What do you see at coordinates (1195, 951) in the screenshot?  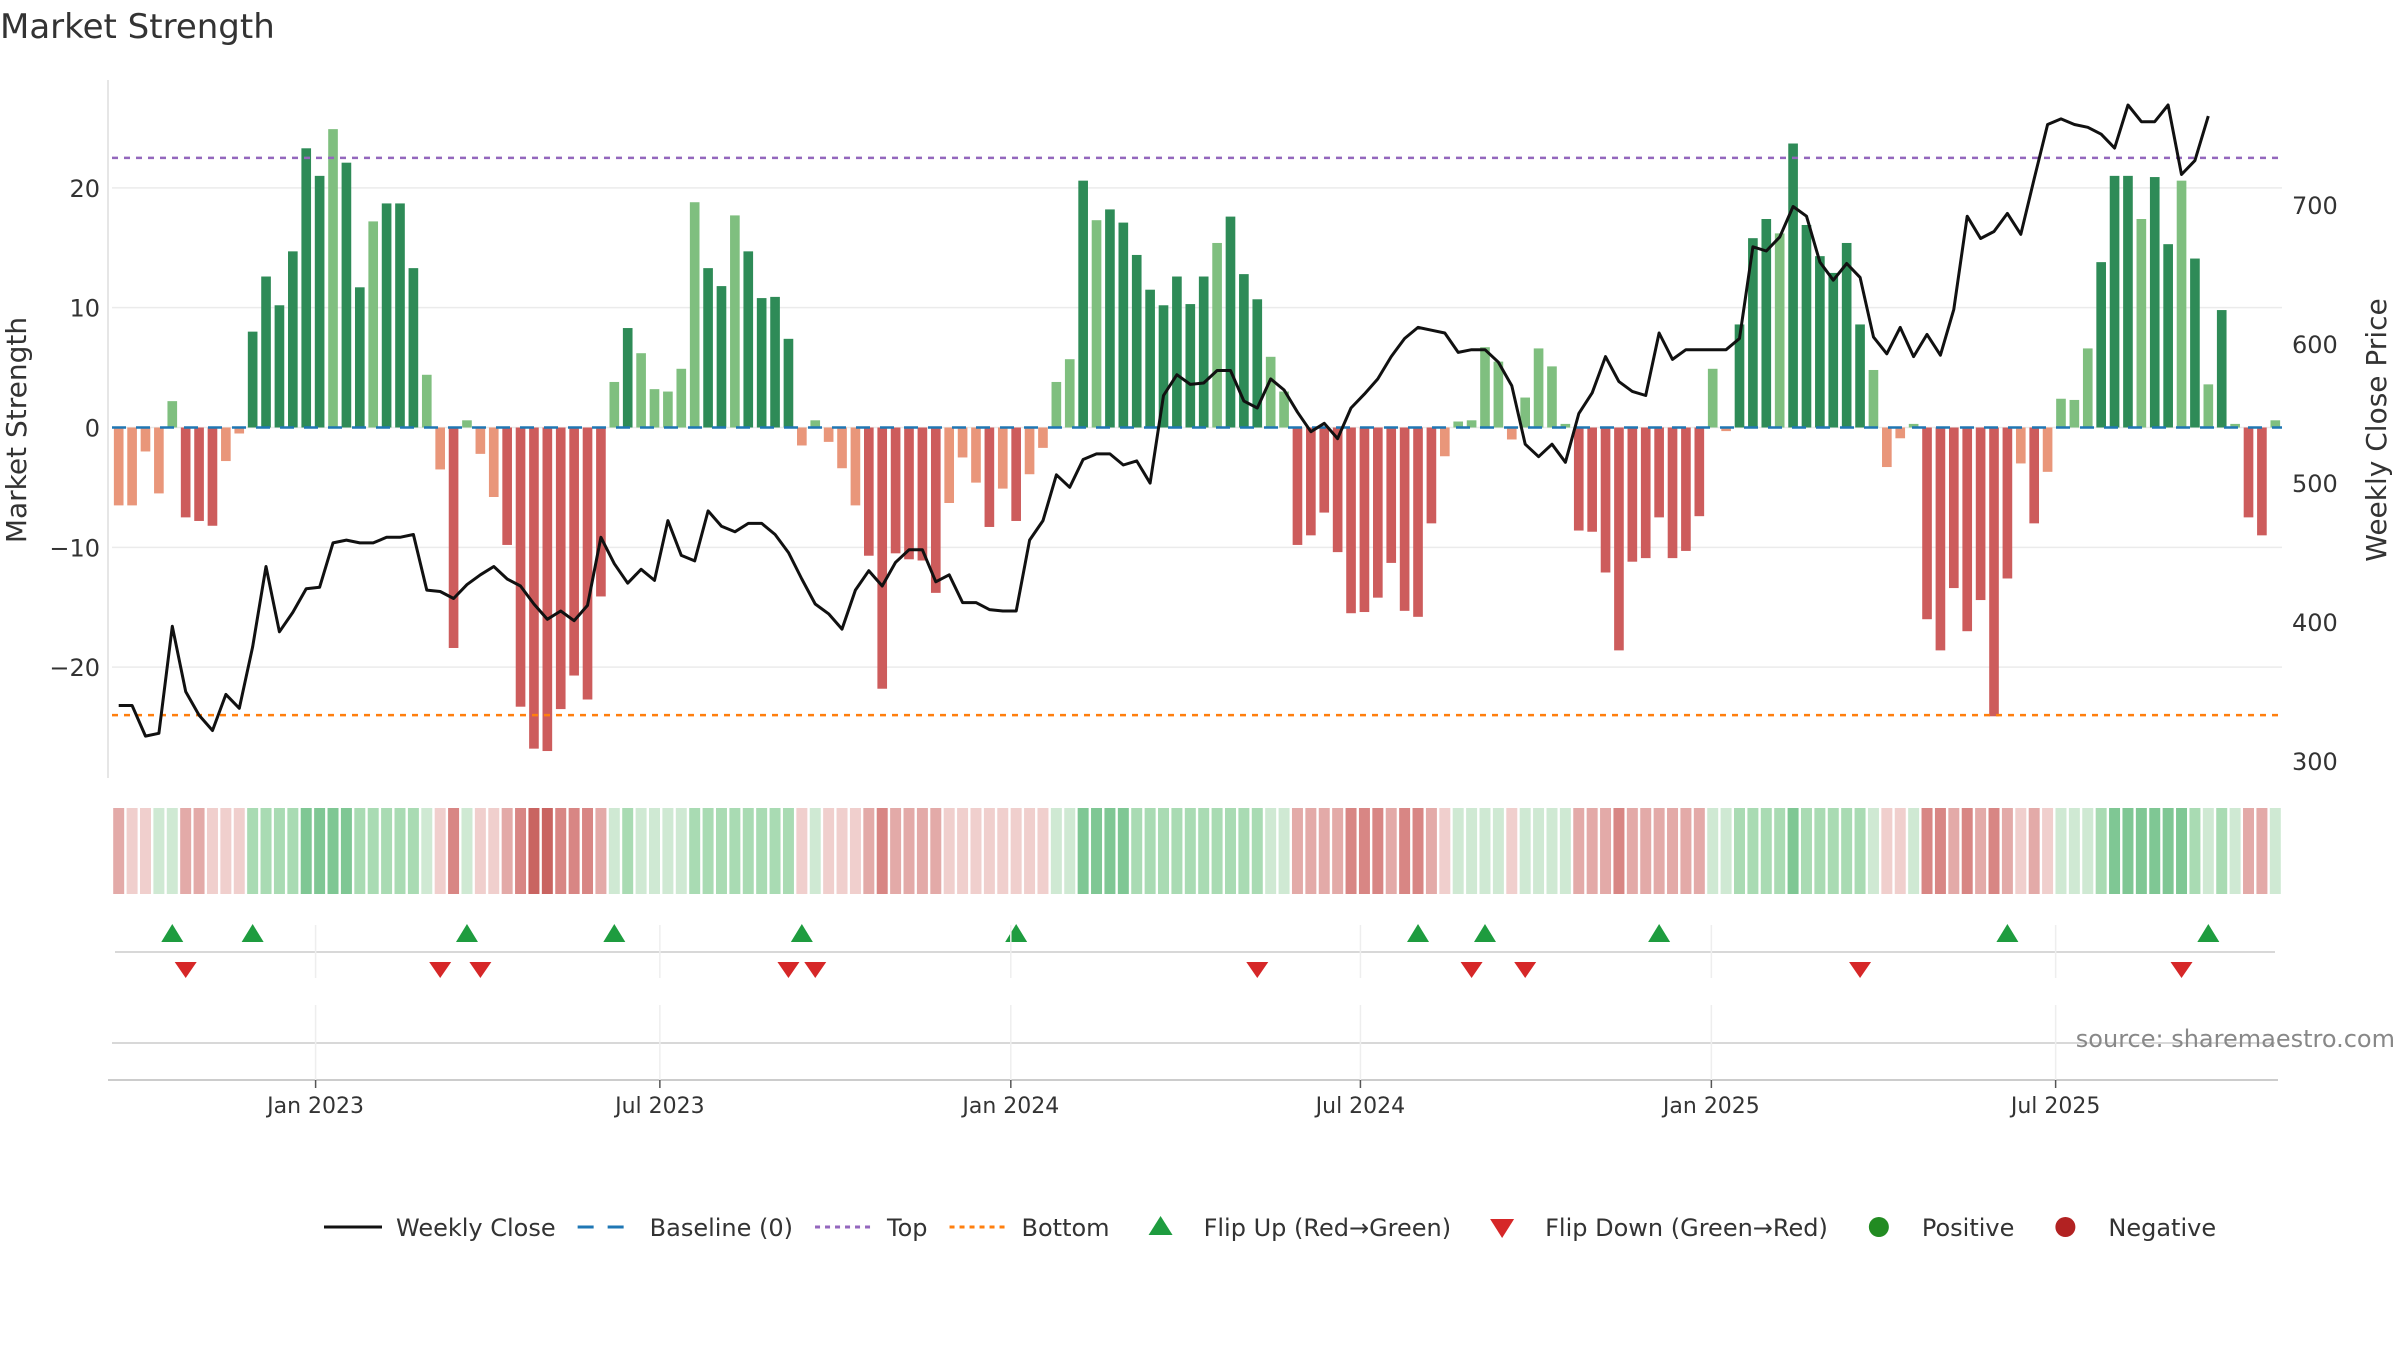 I see `flip-markers` at bounding box center [1195, 951].